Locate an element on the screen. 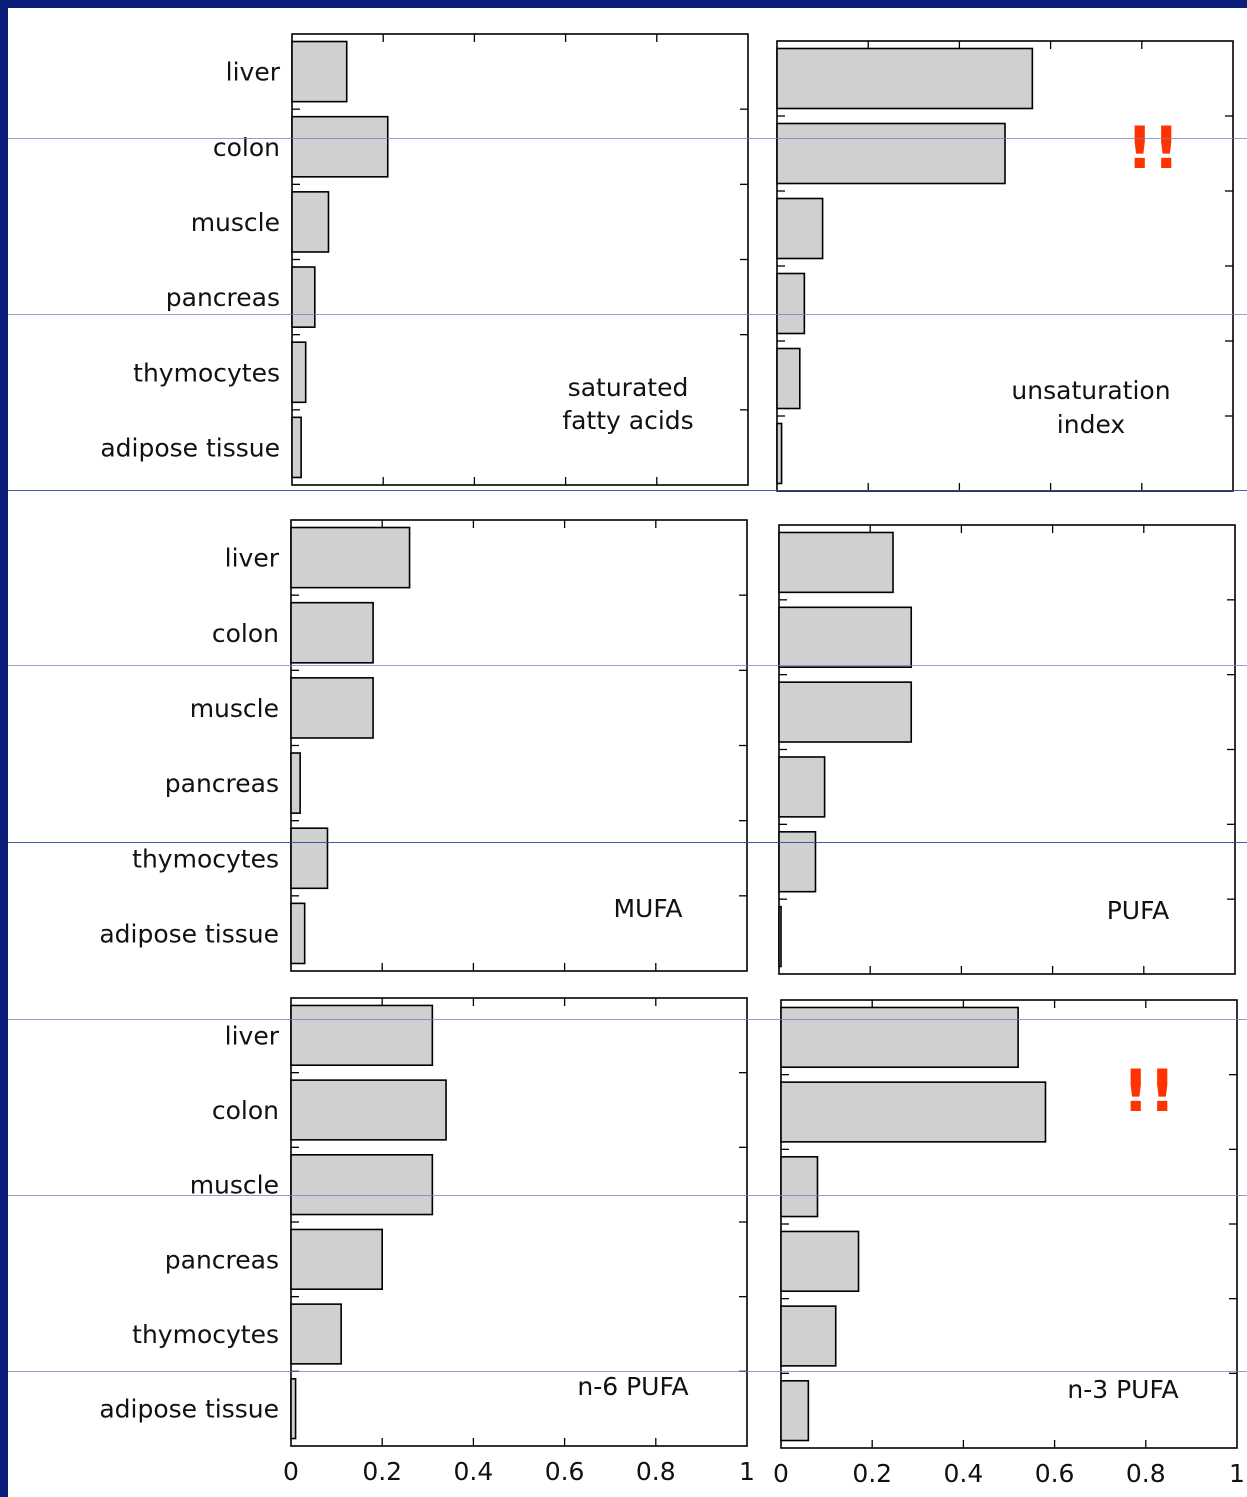 Image resolution: width=1247 pixels, height=1497 pixels. panel-label: MUFA is located at coordinates (647, 908).